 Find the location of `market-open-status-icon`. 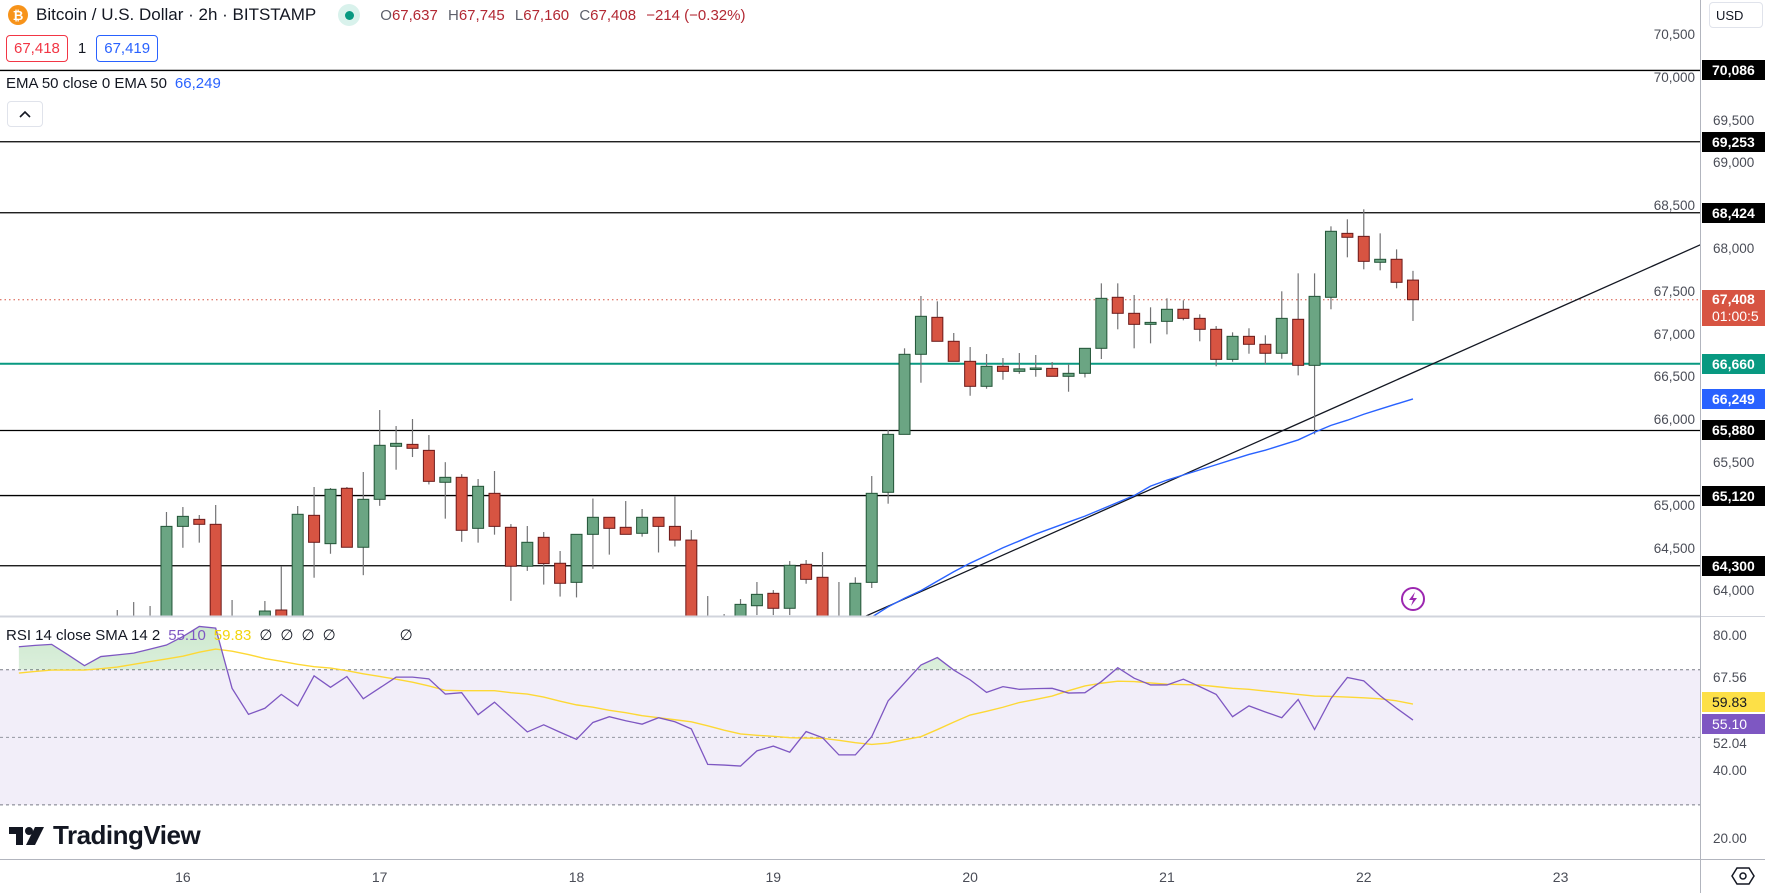

market-open-status-icon is located at coordinates (349, 15).